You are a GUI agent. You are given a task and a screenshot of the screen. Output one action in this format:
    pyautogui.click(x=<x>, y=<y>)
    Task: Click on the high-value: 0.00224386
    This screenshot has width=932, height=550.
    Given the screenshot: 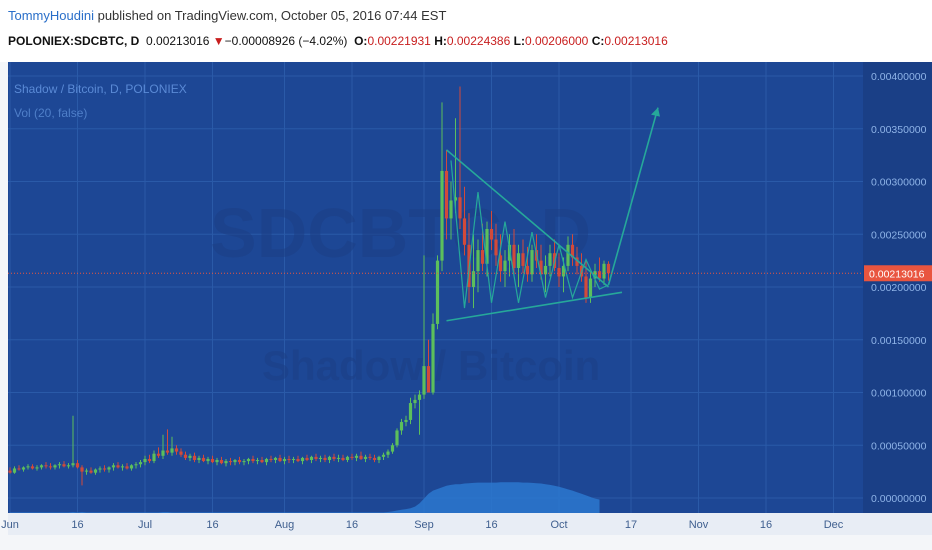 What is the action you would take?
    pyautogui.click(x=478, y=41)
    